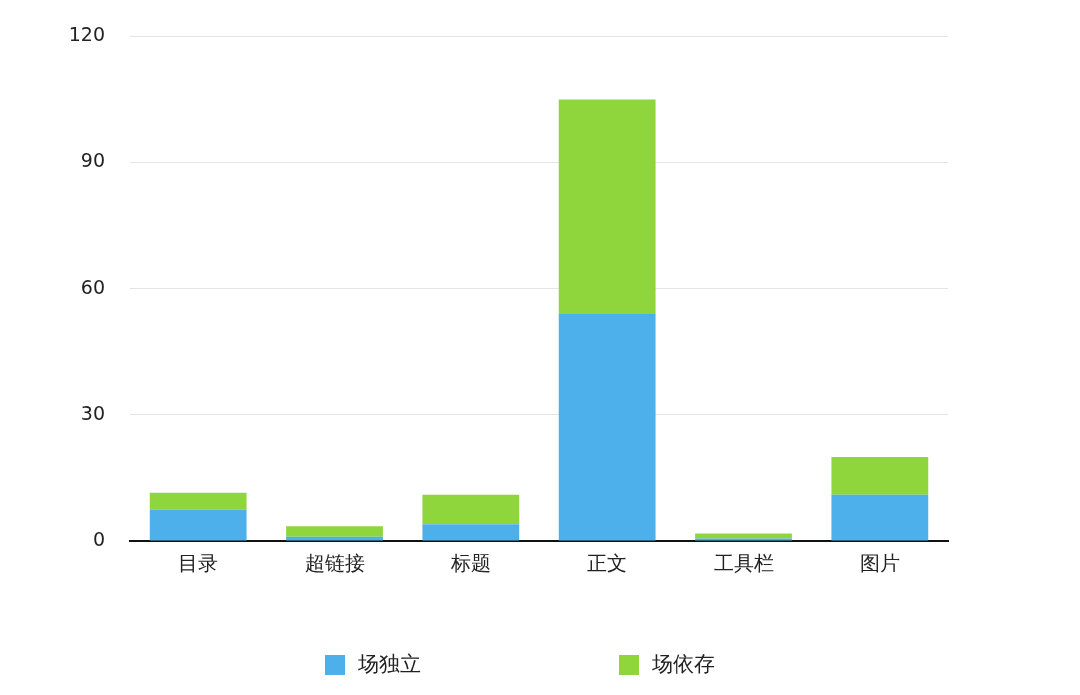  What do you see at coordinates (98, 538) in the screenshot?
I see `y-tick-label: 0` at bounding box center [98, 538].